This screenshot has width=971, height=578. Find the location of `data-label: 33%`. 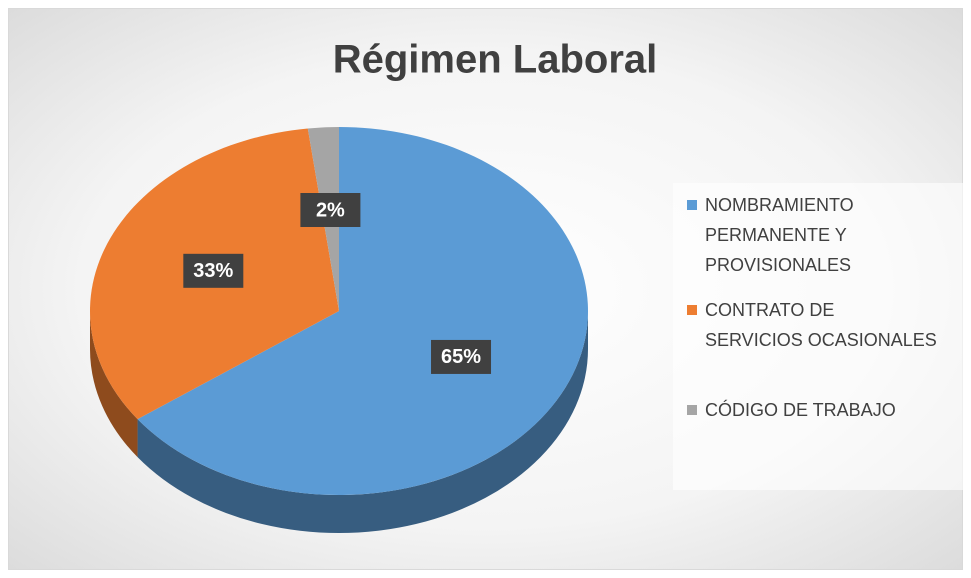

data-label: 33% is located at coordinates (213, 271).